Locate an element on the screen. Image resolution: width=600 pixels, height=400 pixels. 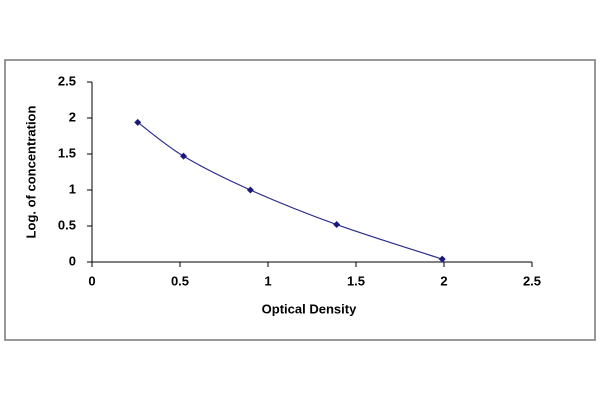
y-tick-label: 1 is located at coordinates (72, 188).